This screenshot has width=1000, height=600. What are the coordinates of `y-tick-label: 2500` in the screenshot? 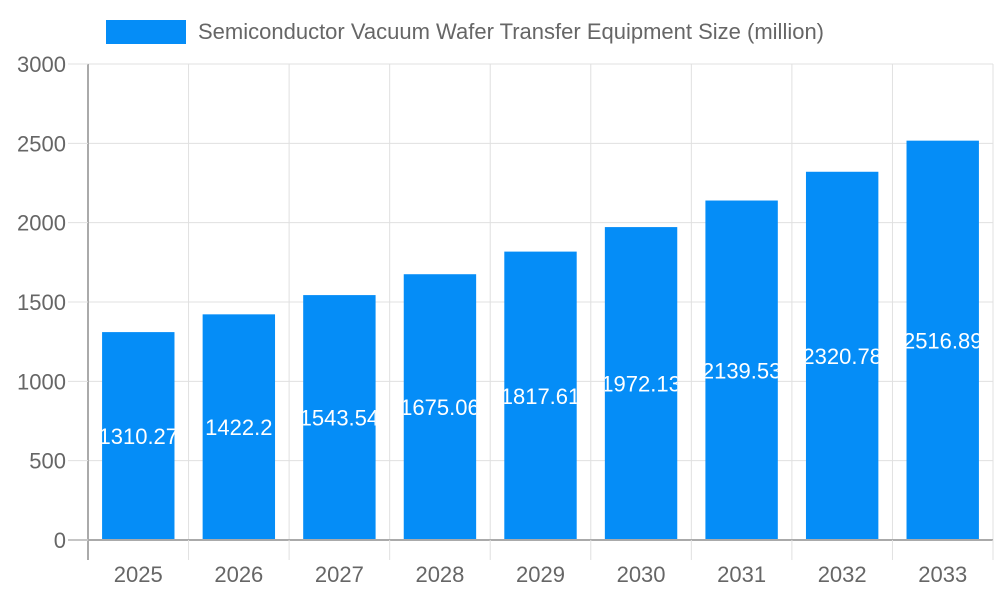 It's located at (41, 143).